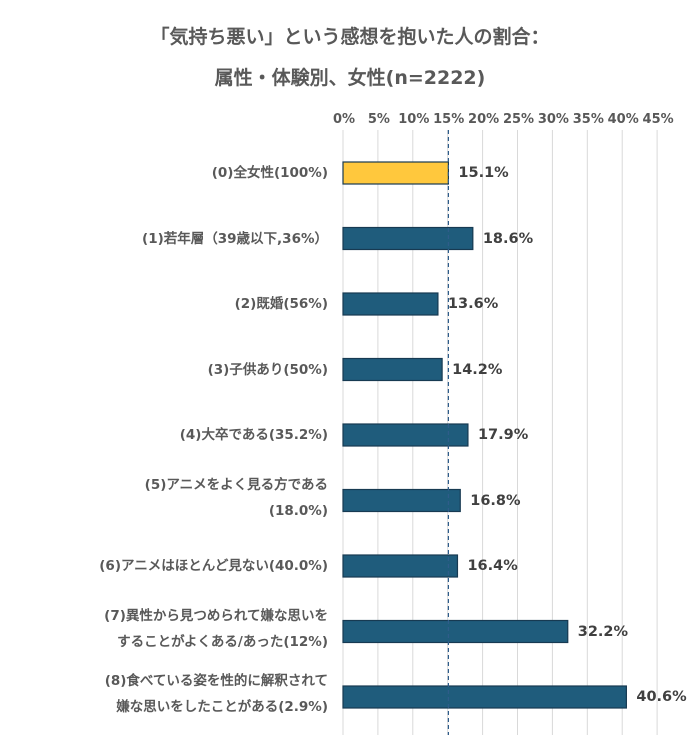  I want to click on category-label-line: (4)大卒である(35.2%), so click(253, 435).